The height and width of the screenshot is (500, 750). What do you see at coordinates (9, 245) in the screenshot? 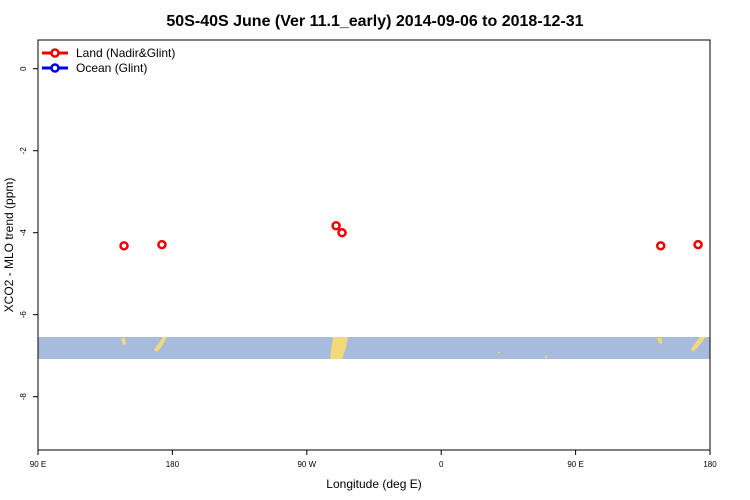
I see `y-axis-label: XCO2 - MLO trend (ppm)` at bounding box center [9, 245].